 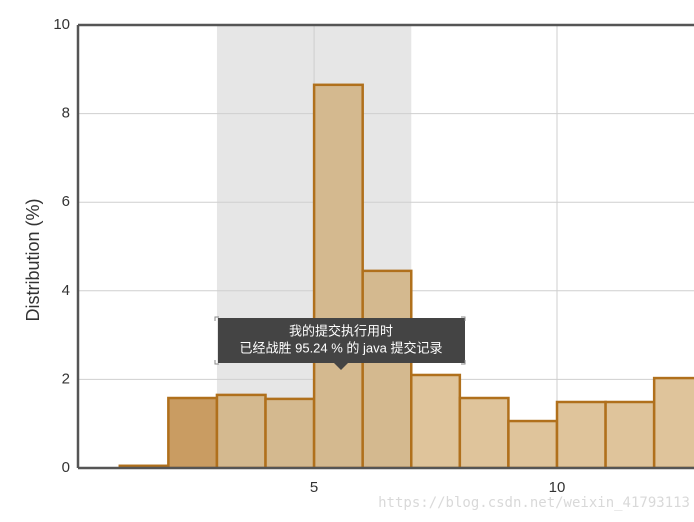 I want to click on tooltip: 我的提交执行用时 已经战胜 95.24 % 的 java 提交记录, so click(x=340, y=343).